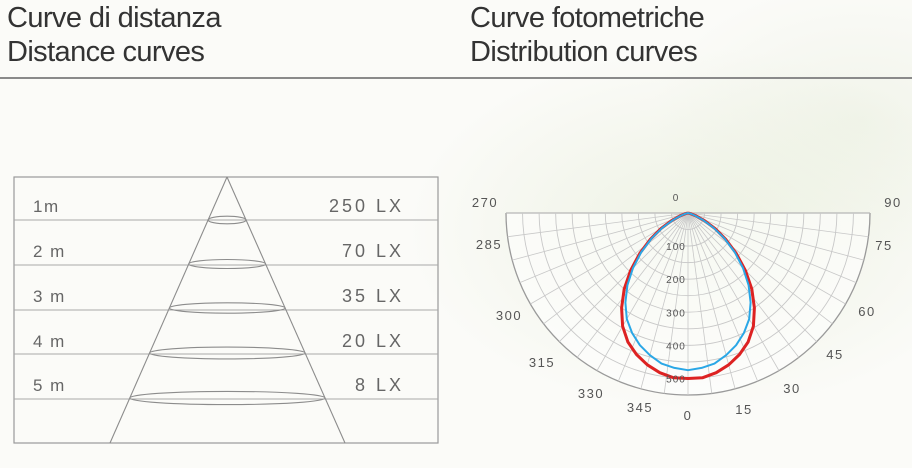  I want to click on title-english: Distance curves, so click(106, 52).